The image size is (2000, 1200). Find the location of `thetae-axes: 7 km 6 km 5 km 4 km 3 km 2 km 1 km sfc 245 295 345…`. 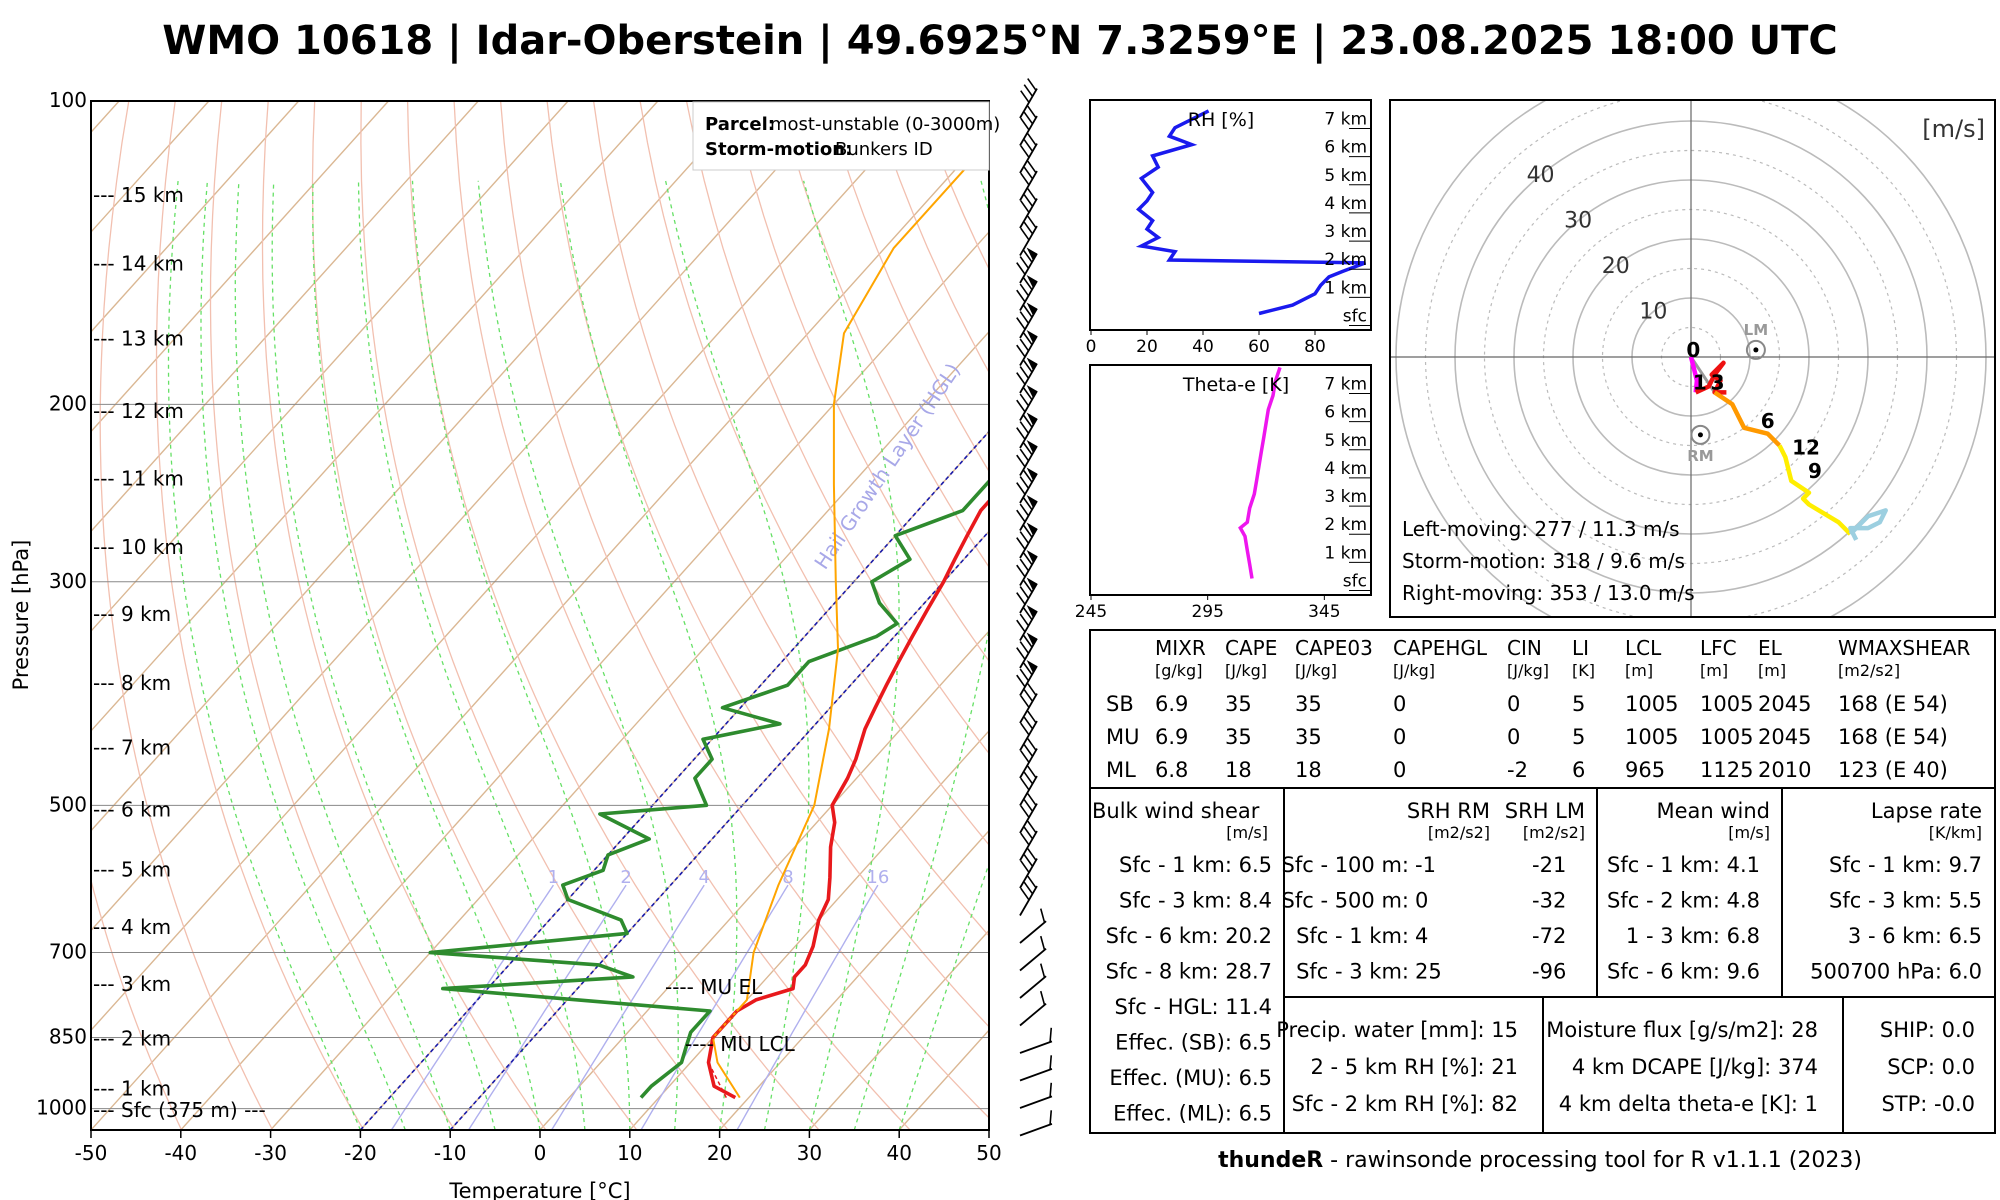

thetae-axes: 7 km 6 km 5 km 4 km 3 km 2 km 1 km sfc 245 295 345… is located at coordinates (1223, 498).